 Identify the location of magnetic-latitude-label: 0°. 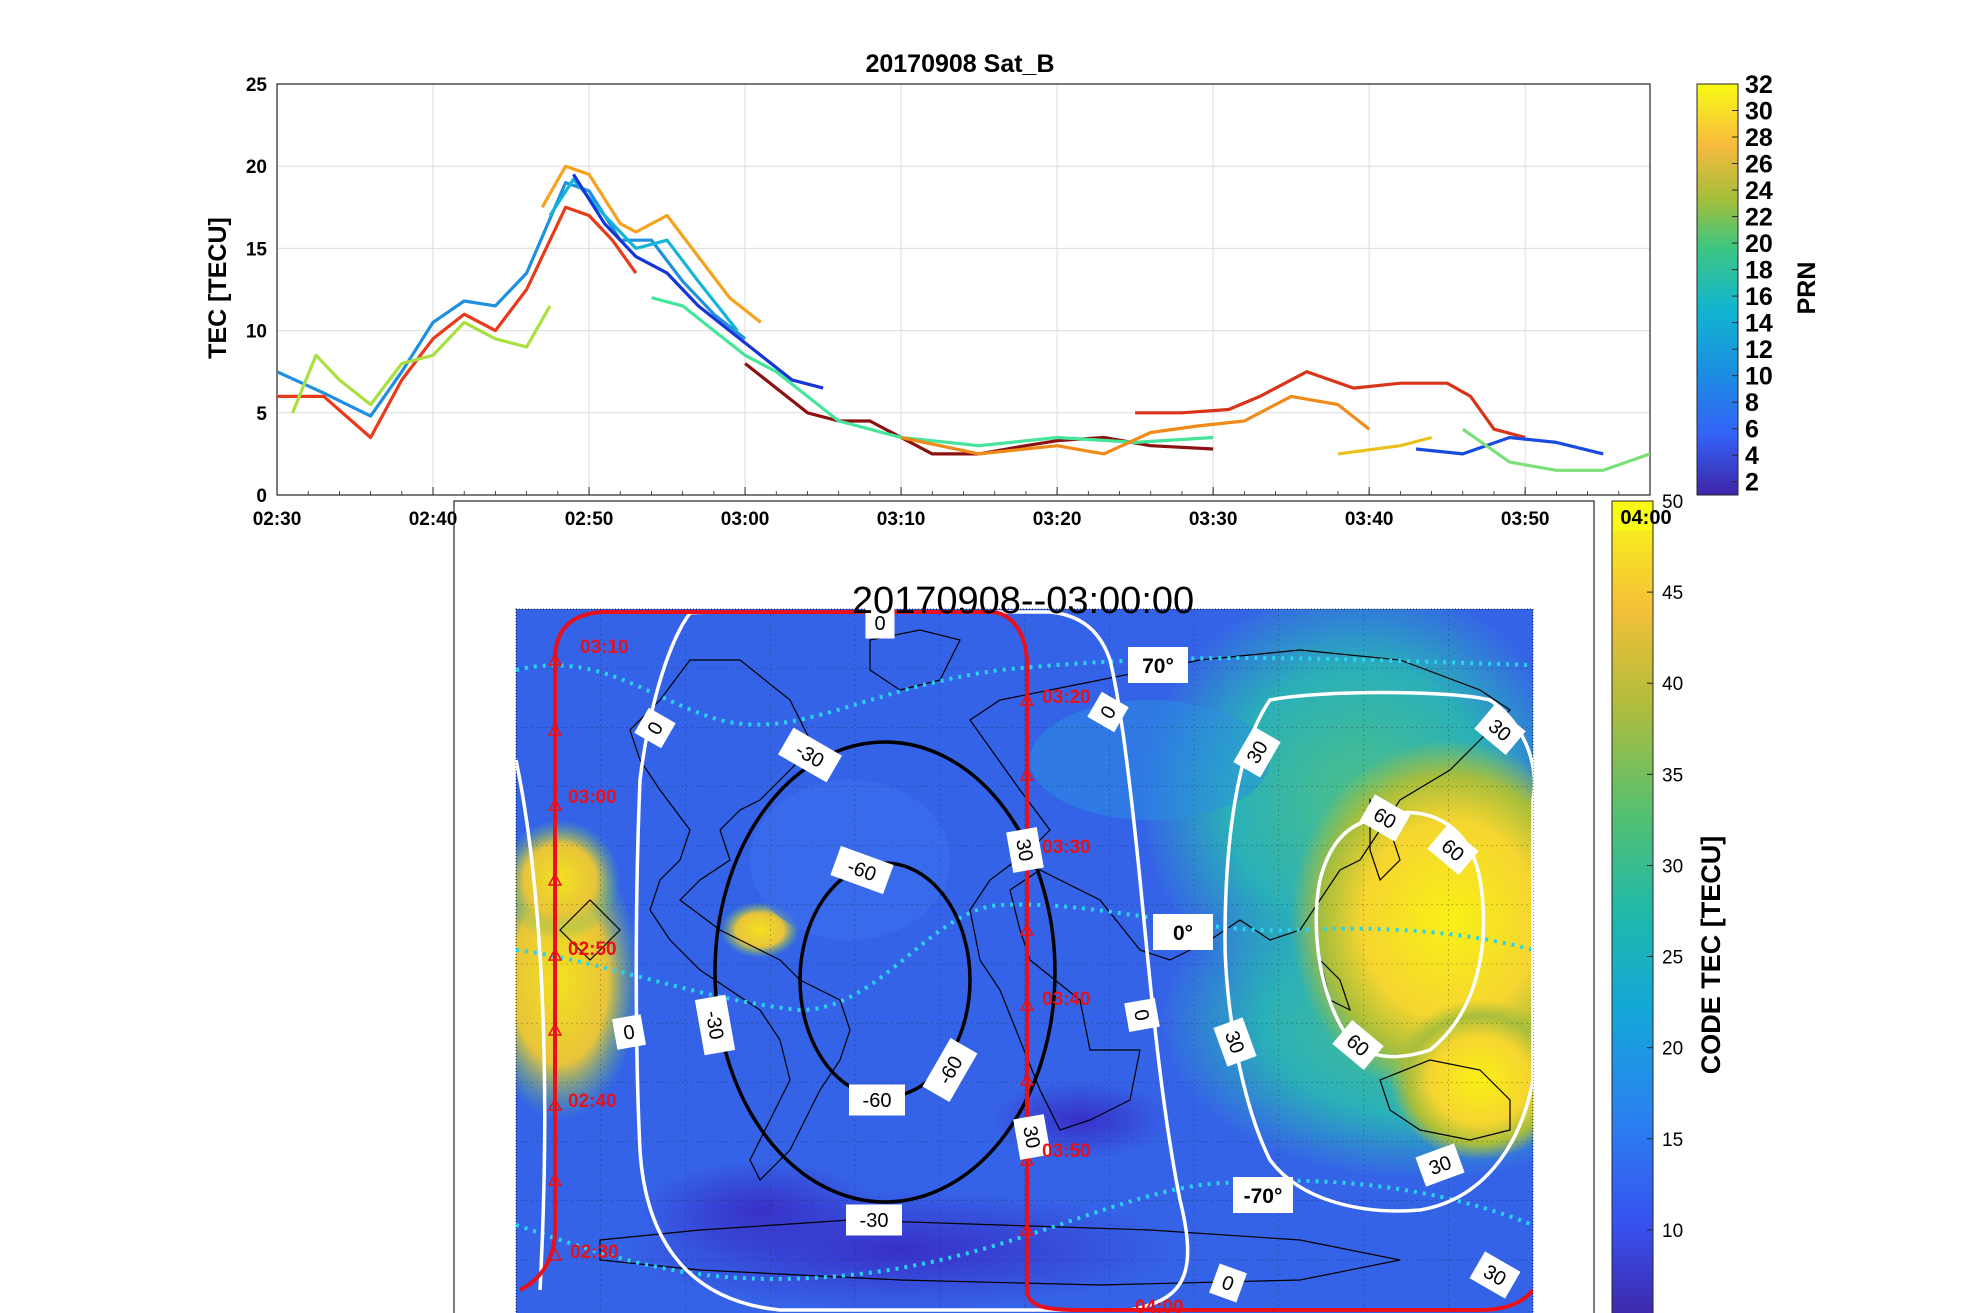
(1183, 932).